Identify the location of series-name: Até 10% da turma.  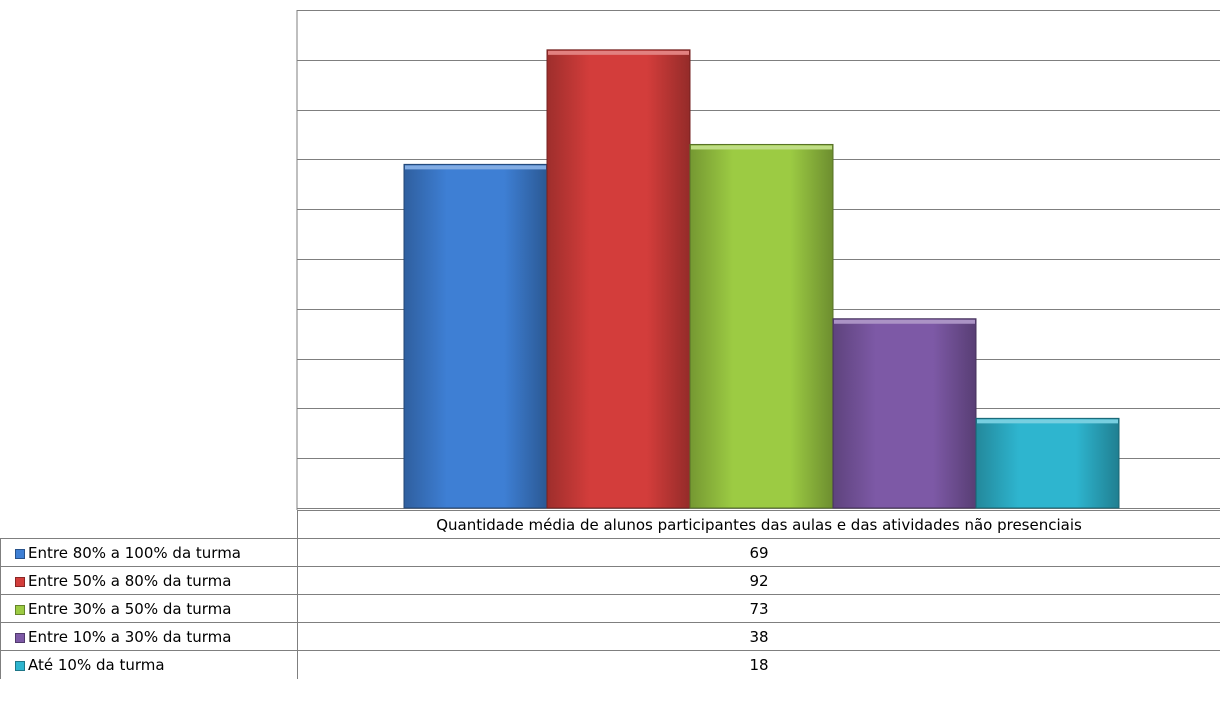
(96, 664).